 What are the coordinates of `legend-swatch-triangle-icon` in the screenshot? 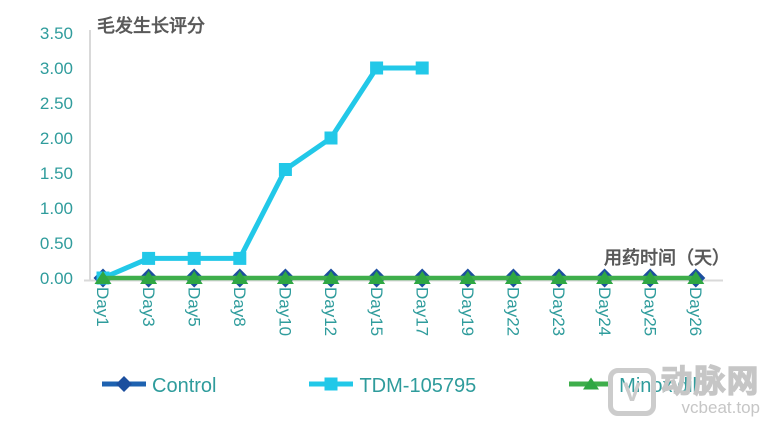 It's located at (591, 383).